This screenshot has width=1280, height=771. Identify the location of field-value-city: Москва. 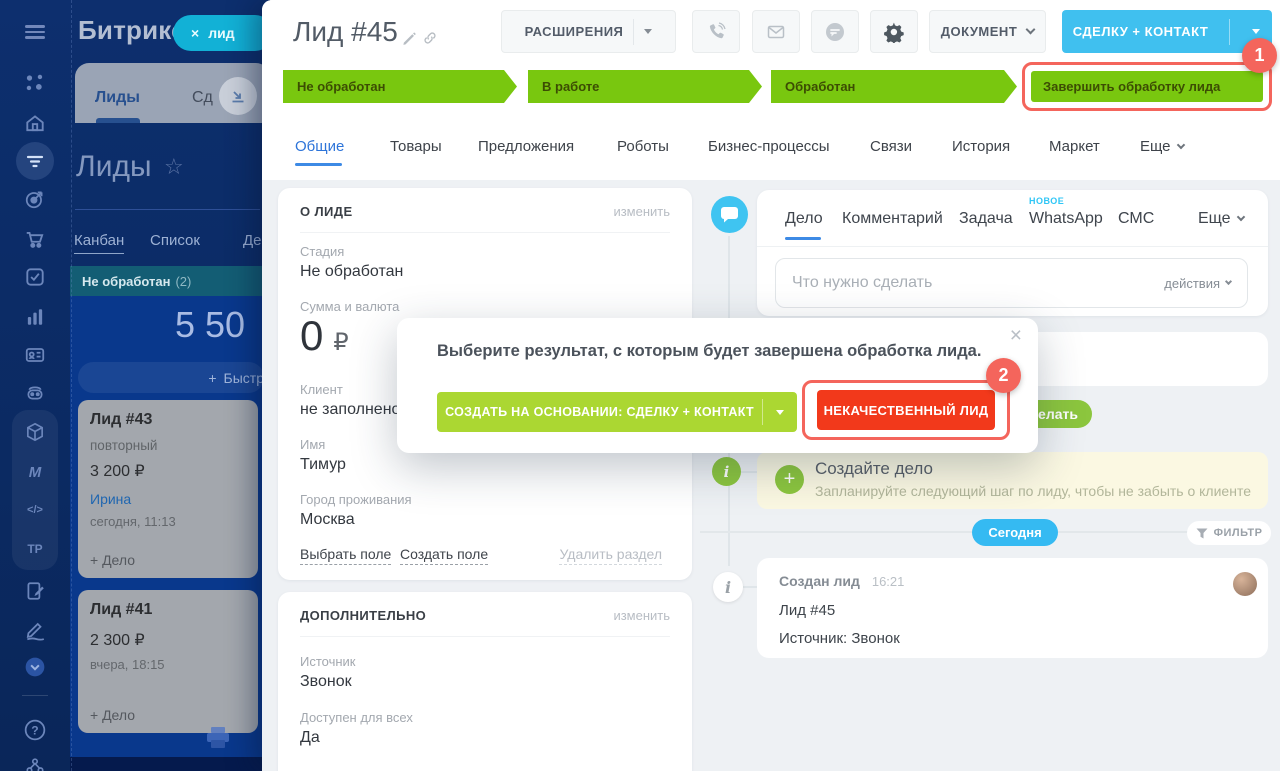
(327, 519).